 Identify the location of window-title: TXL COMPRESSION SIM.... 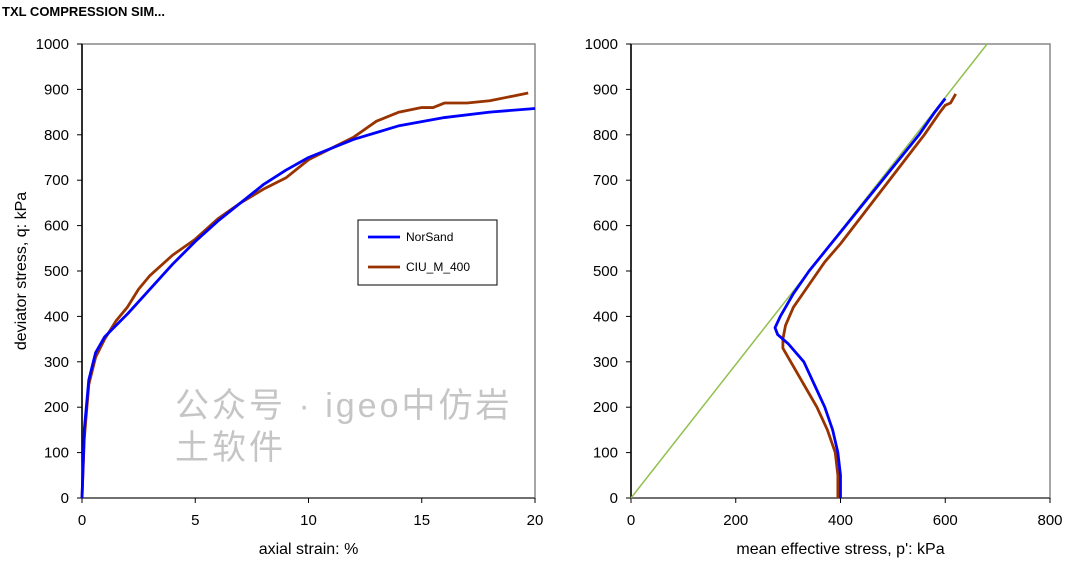
(84, 11).